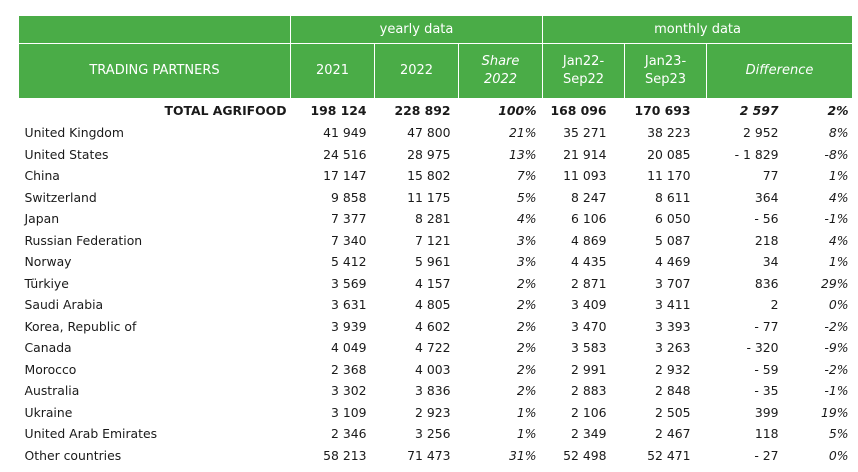 The image size is (858, 472). I want to click on value-2022: 4 722, so click(433, 348).